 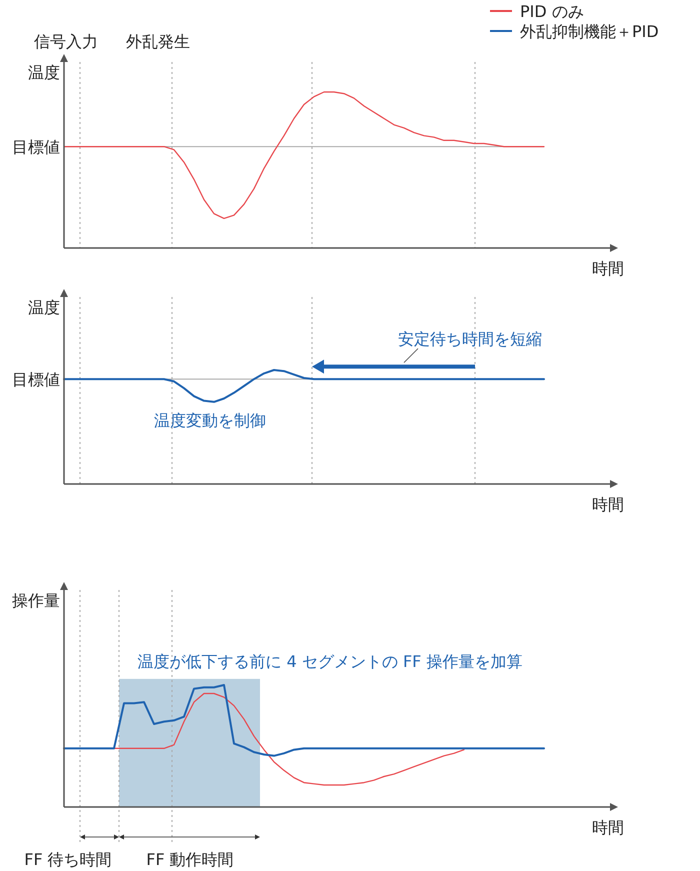 What do you see at coordinates (210, 420) in the screenshot?
I see `annotation: 温度変動を制御` at bounding box center [210, 420].